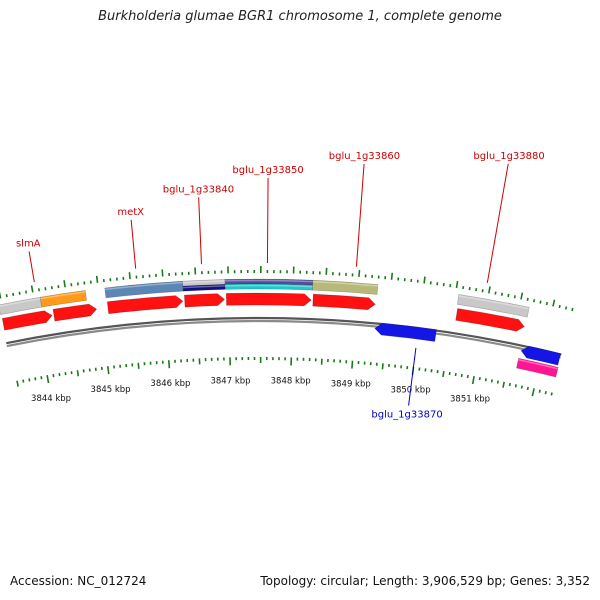 This screenshot has width=600, height=600. Describe the element at coordinates (28, 244) in the screenshot. I see `gene-label-slmA: slmA` at that location.